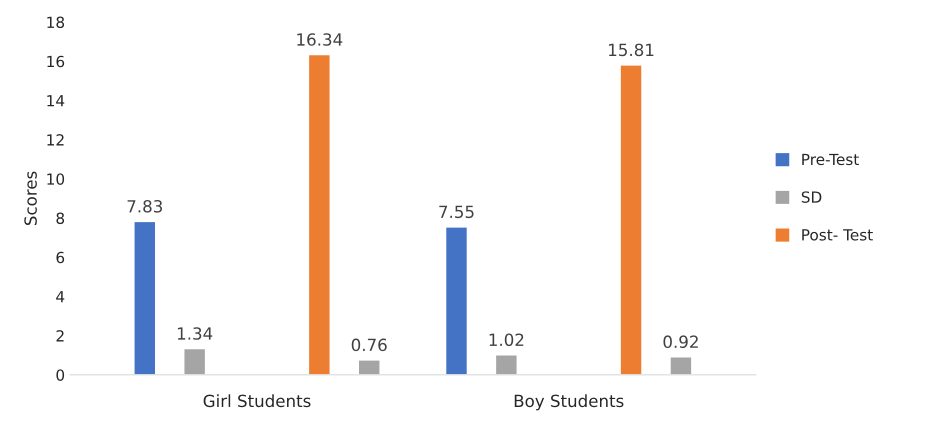 The width and height of the screenshot is (933, 441). Describe the element at coordinates (837, 235) in the screenshot. I see `legend-label: Post- Test` at that location.